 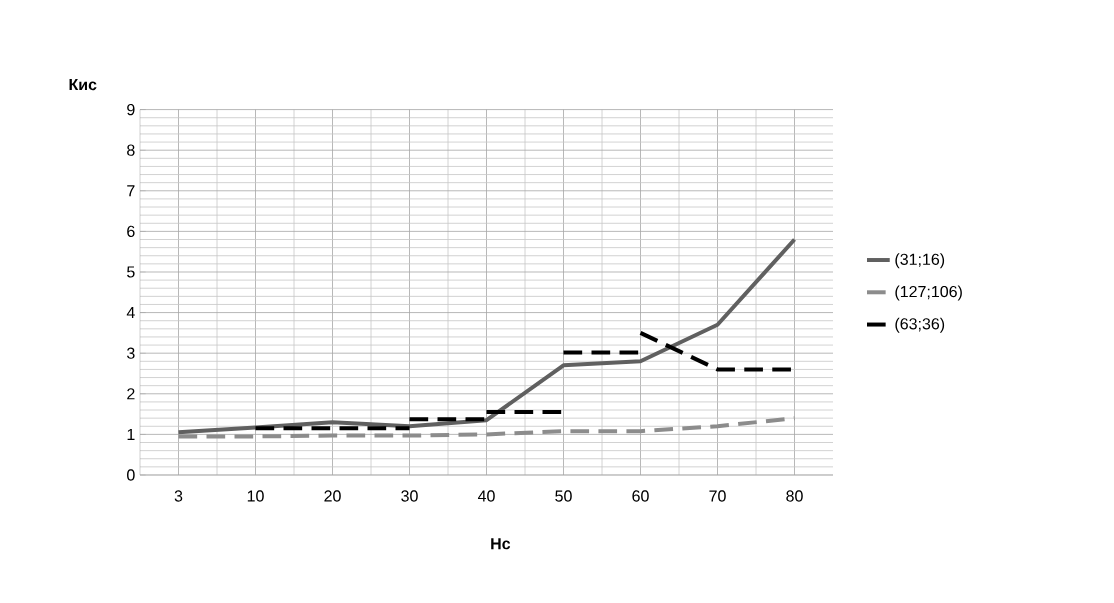 What do you see at coordinates (131, 150) in the screenshot?
I see `y-tick-label: 8` at bounding box center [131, 150].